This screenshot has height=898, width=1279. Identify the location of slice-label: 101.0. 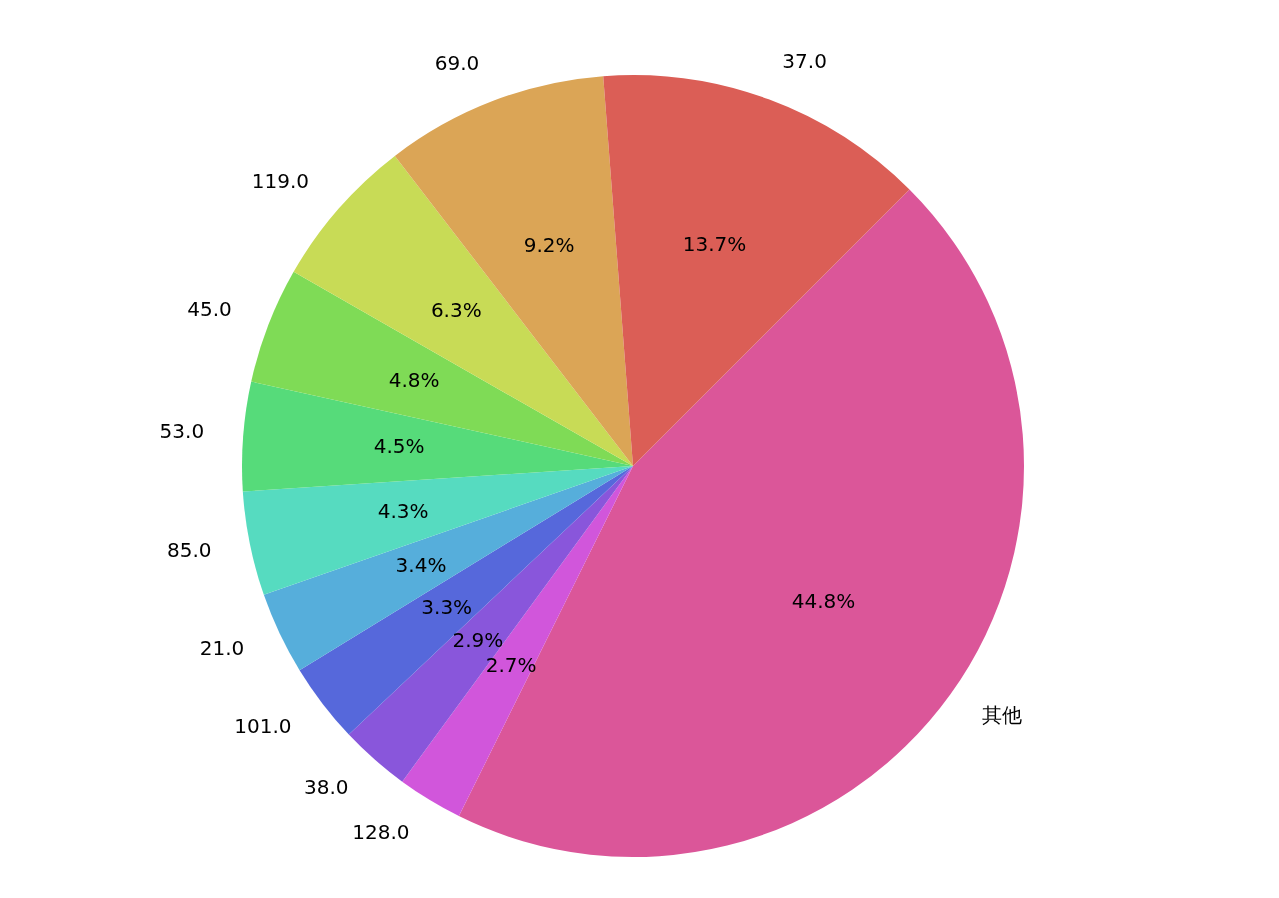
(263, 725).